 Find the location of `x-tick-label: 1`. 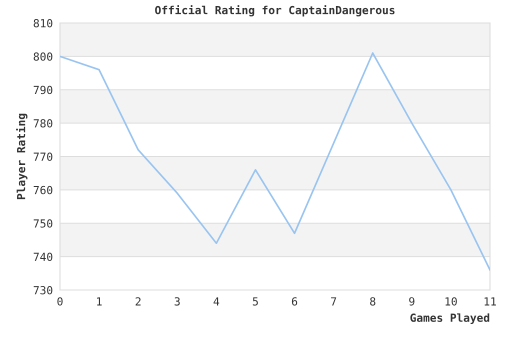

x-tick-label: 1 is located at coordinates (99, 301).